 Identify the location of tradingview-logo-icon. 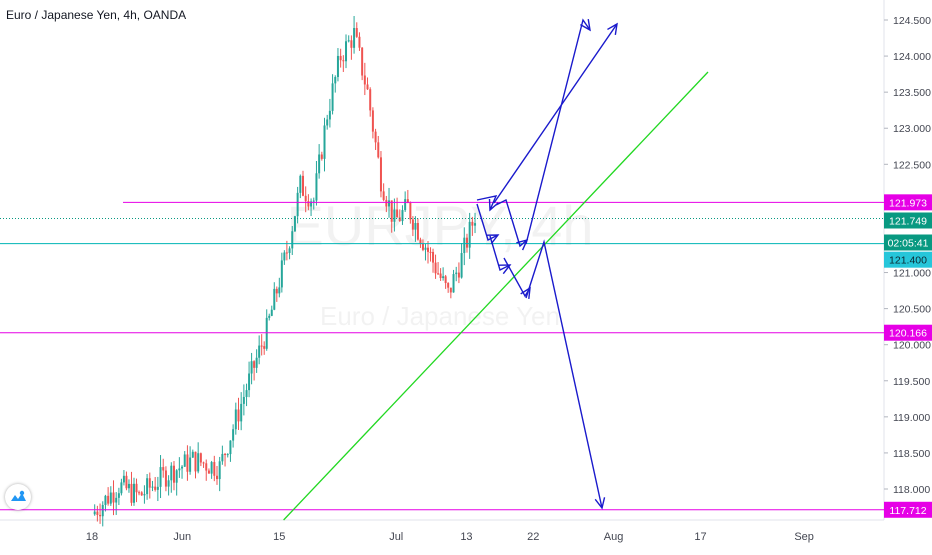
(18, 497).